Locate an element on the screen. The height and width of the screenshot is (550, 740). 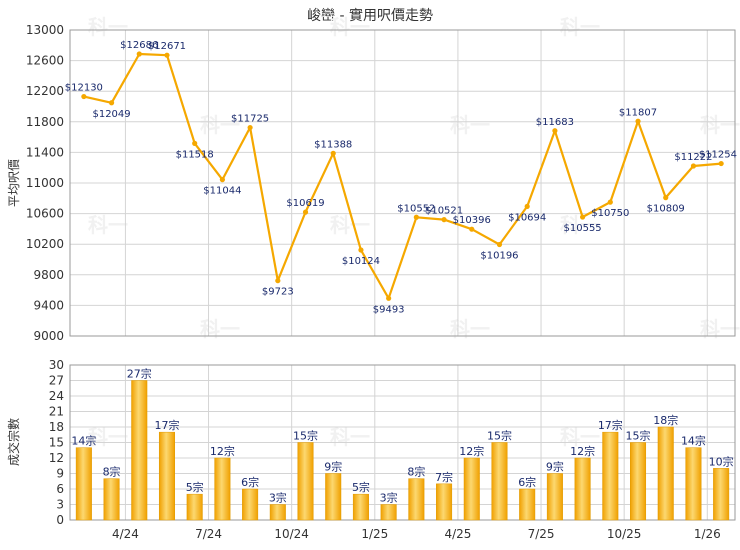
volume-y-tick-label: 15 is located at coordinates (56, 443).